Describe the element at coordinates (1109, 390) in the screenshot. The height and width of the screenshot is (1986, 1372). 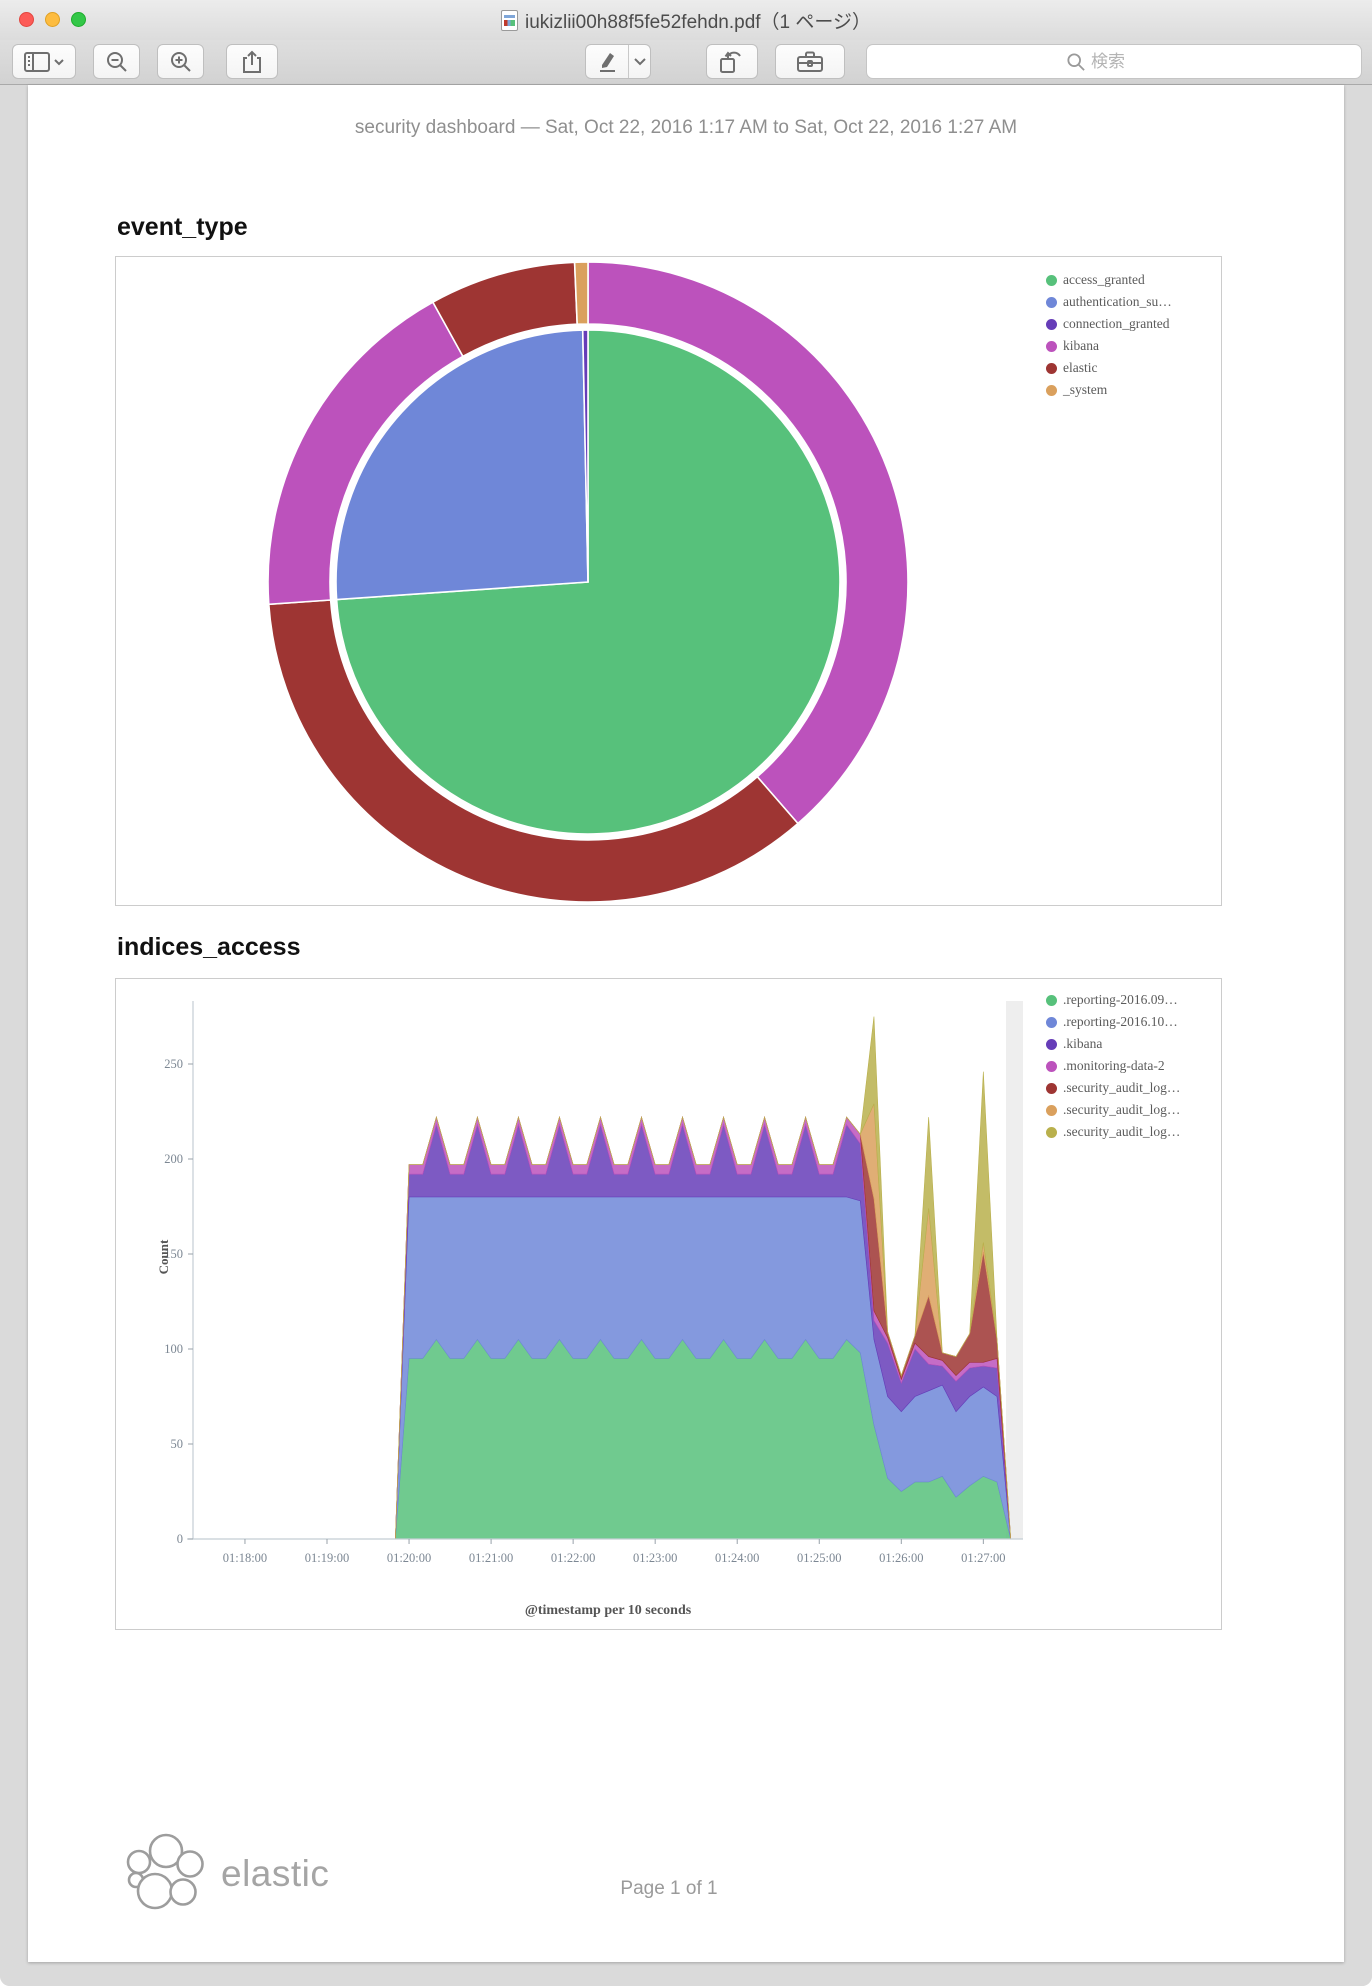
I see `pie-legend-item: _system` at that location.